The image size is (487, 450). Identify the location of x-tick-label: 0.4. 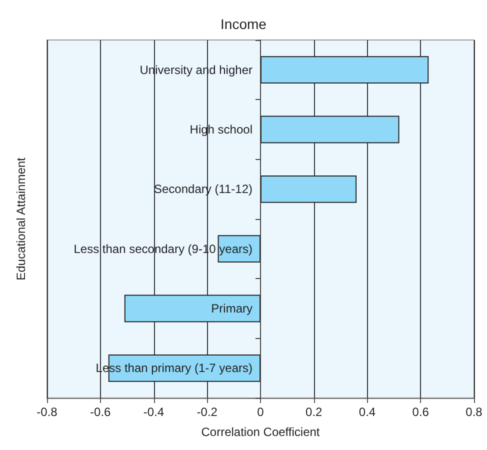
(367, 412).